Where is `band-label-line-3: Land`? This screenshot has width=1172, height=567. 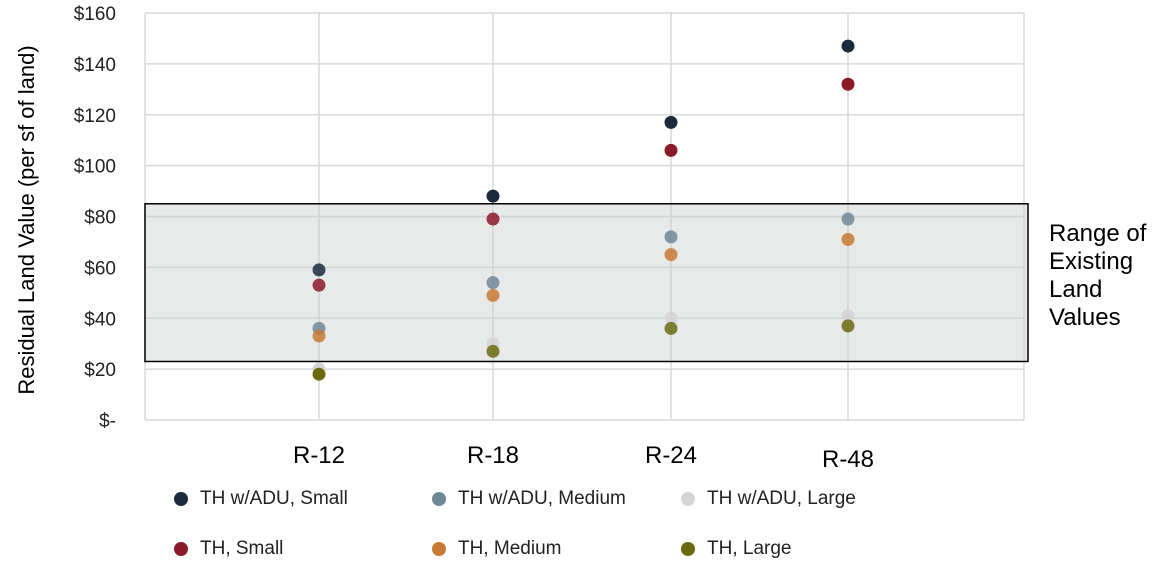
band-label-line-3: Land is located at coordinates (1076, 289).